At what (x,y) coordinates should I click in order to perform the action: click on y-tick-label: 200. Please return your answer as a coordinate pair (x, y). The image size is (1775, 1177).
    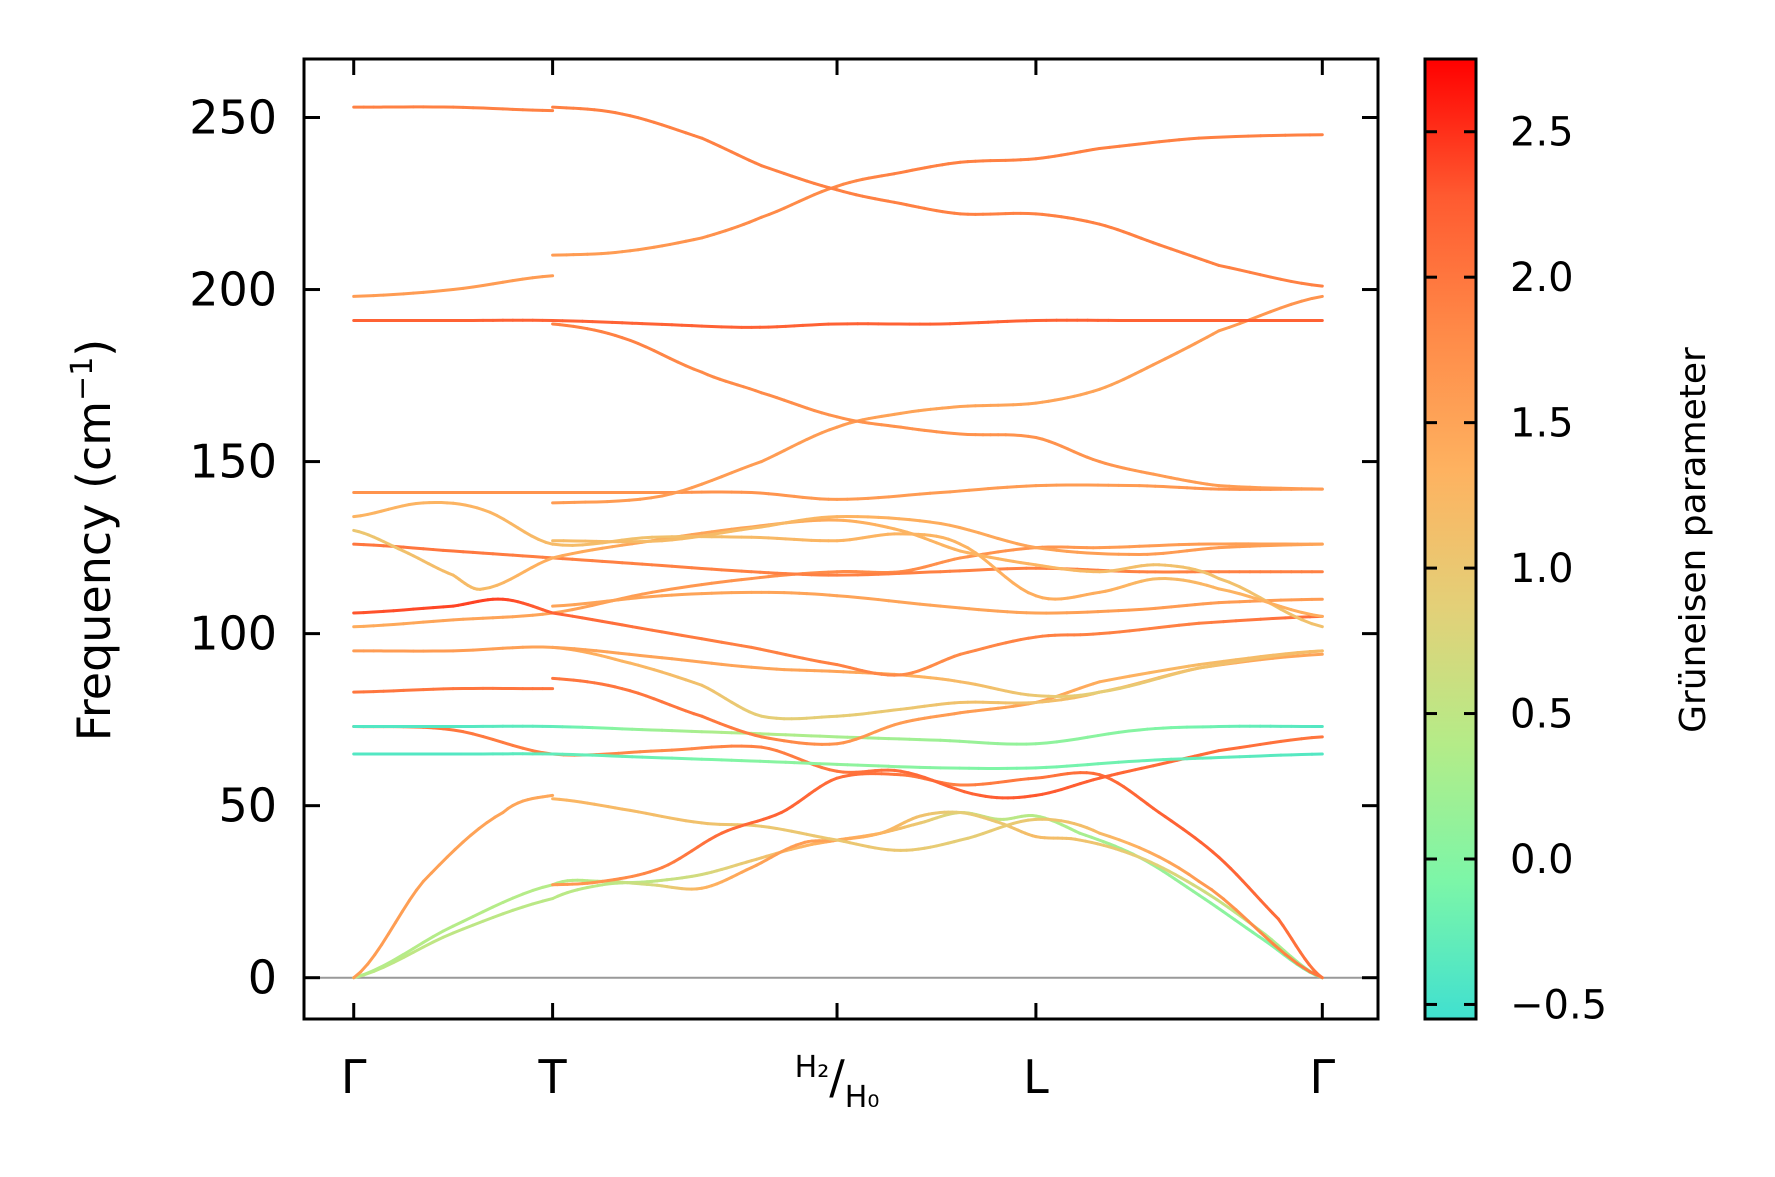
    Looking at the image, I should click on (233, 290).